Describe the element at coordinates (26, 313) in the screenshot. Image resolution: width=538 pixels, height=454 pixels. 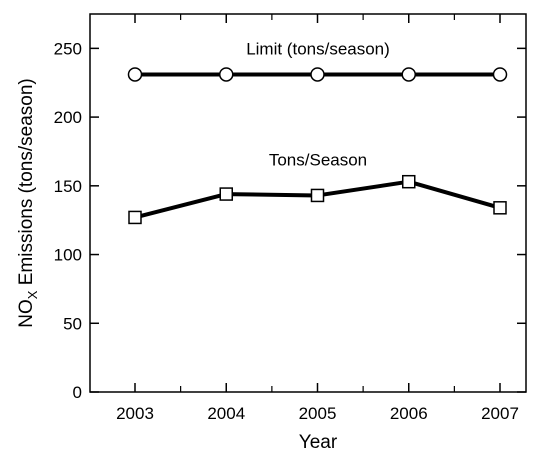
I see `y-axis-title-main: NO` at that location.